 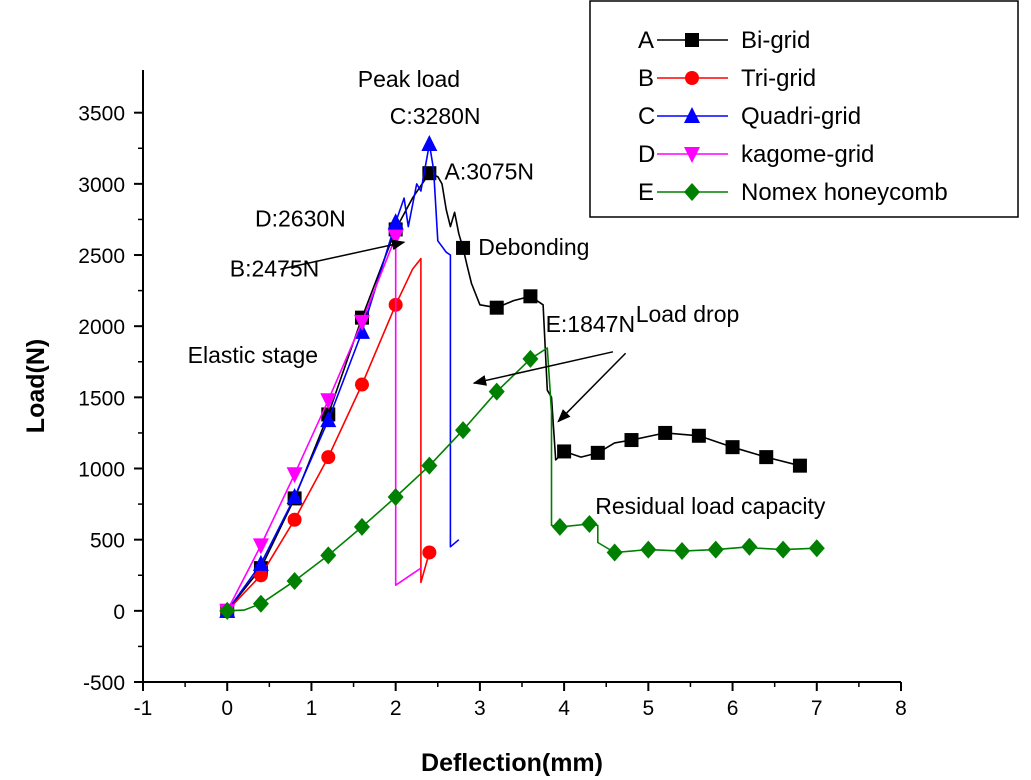 What do you see at coordinates (778, 78) in the screenshot?
I see `legend-label: Tri-grid` at bounding box center [778, 78].